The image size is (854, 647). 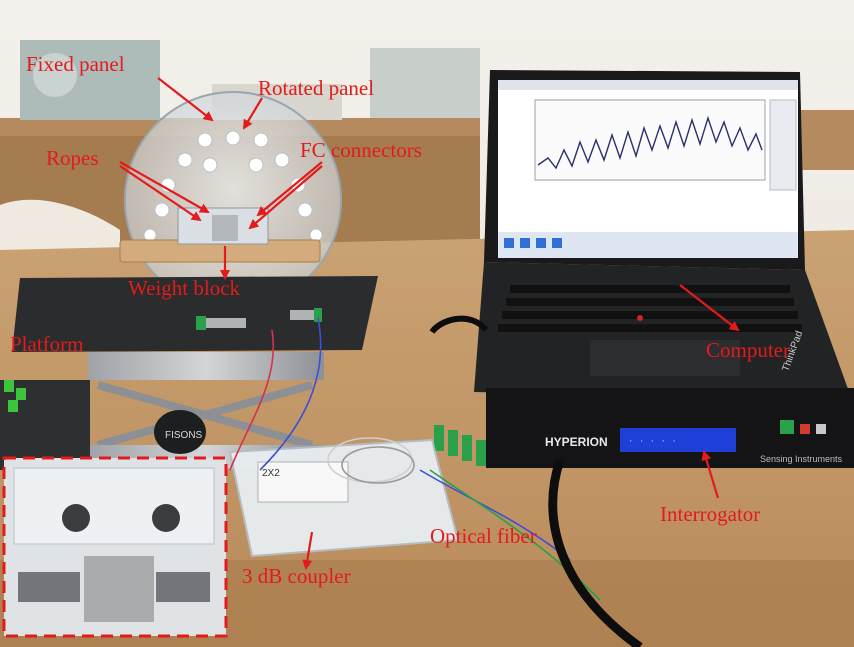 What do you see at coordinates (678, 440) in the screenshot?
I see `interrogator-display` at bounding box center [678, 440].